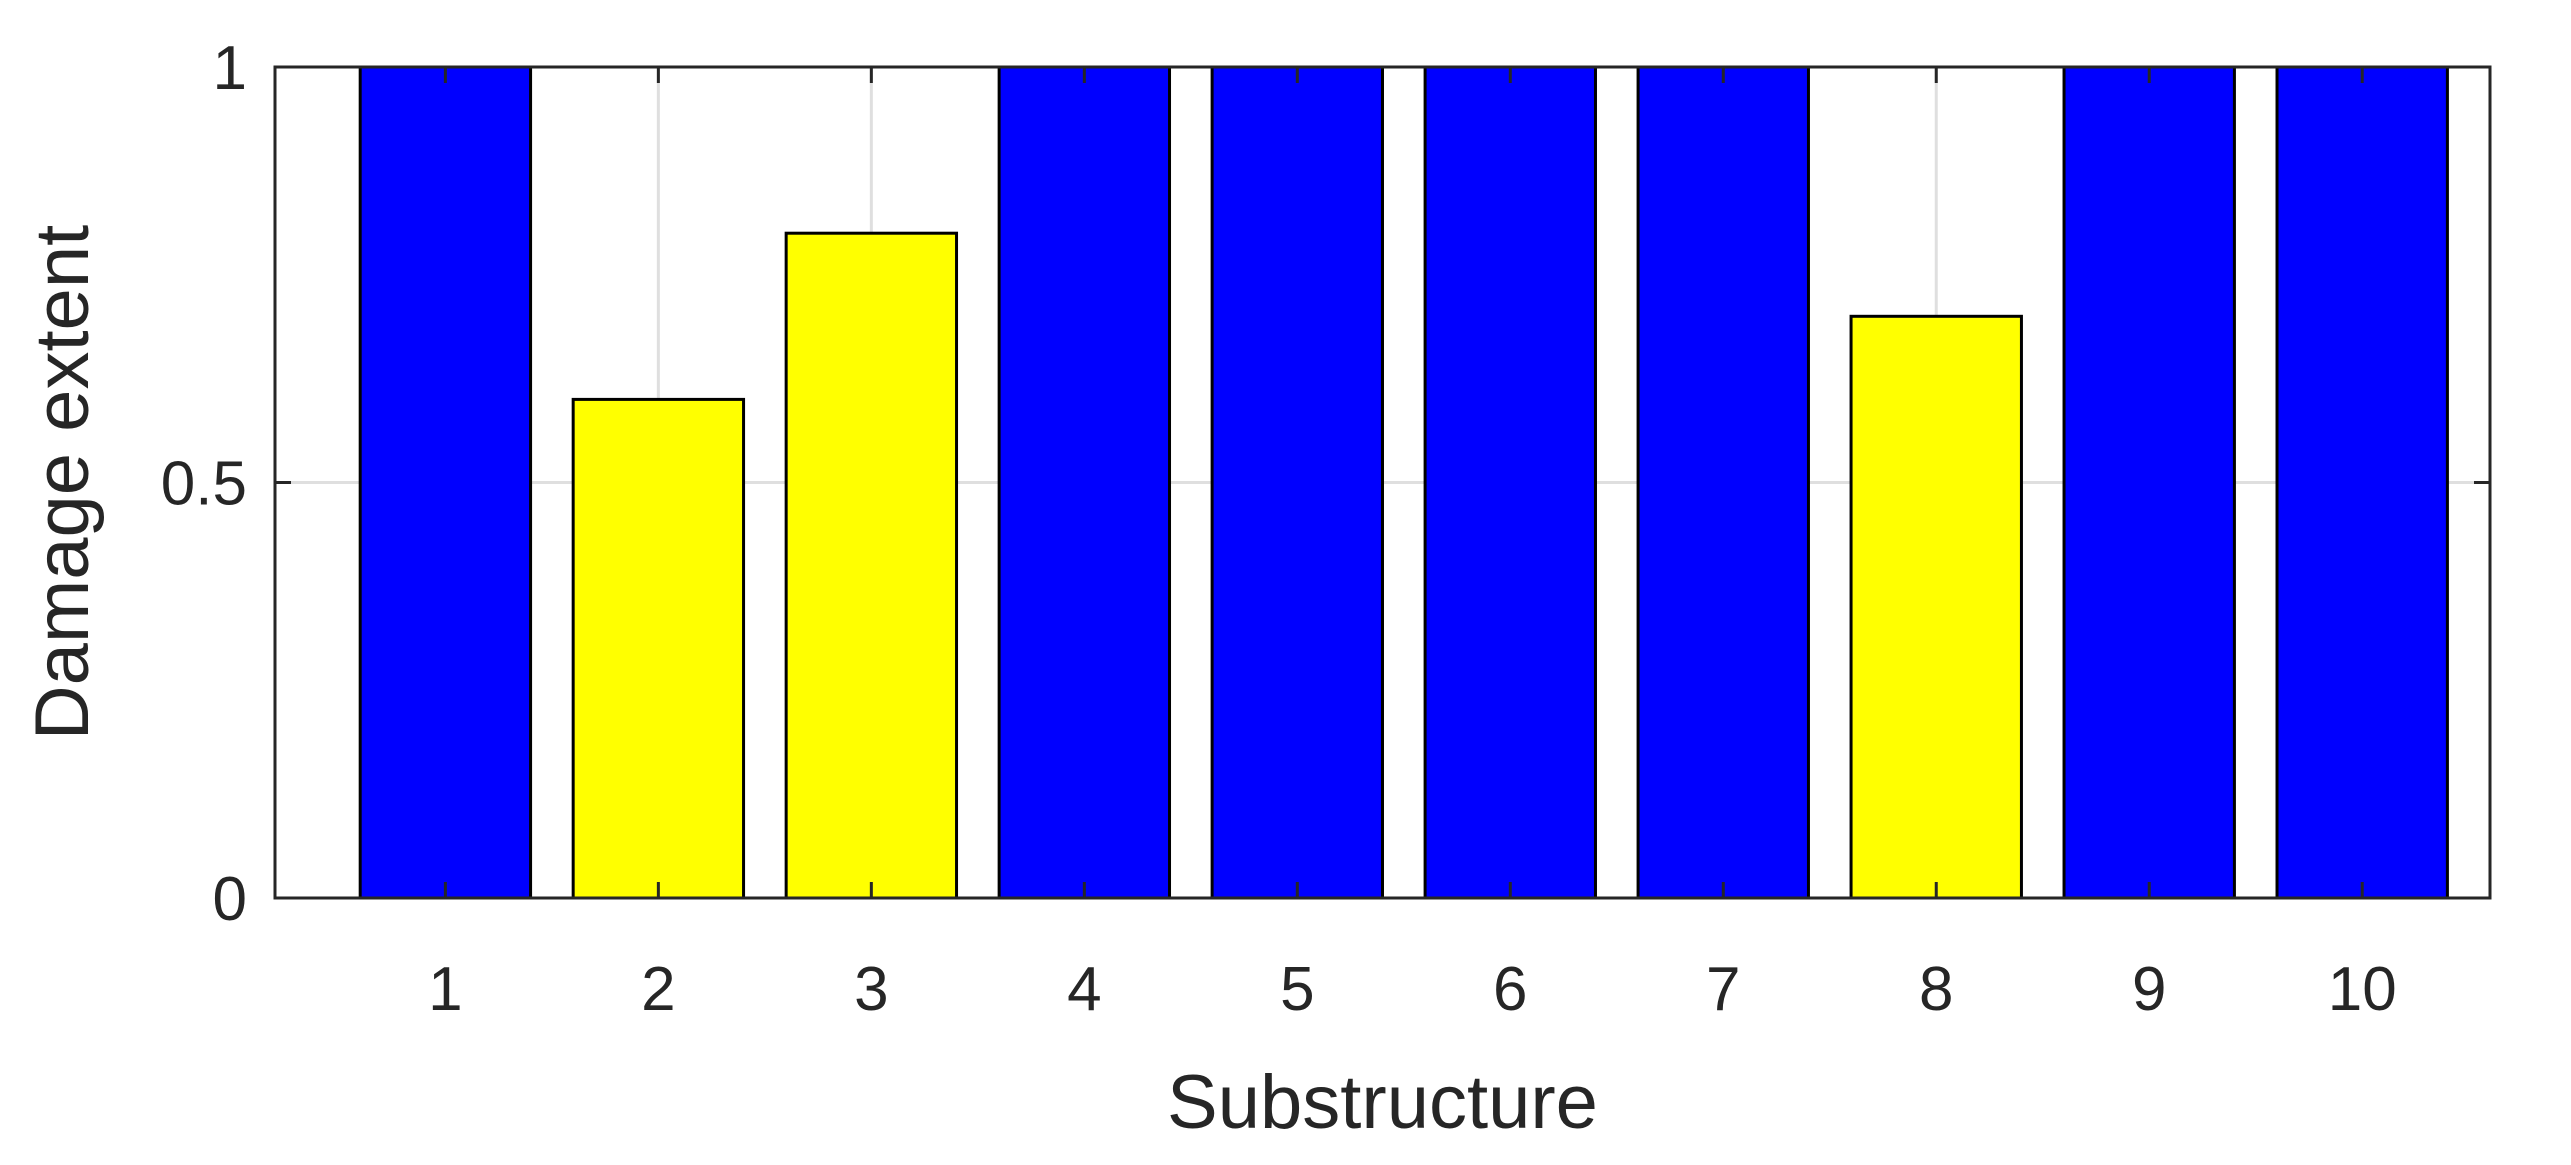  I want to click on x-tick-label: 5, so click(1297, 989).